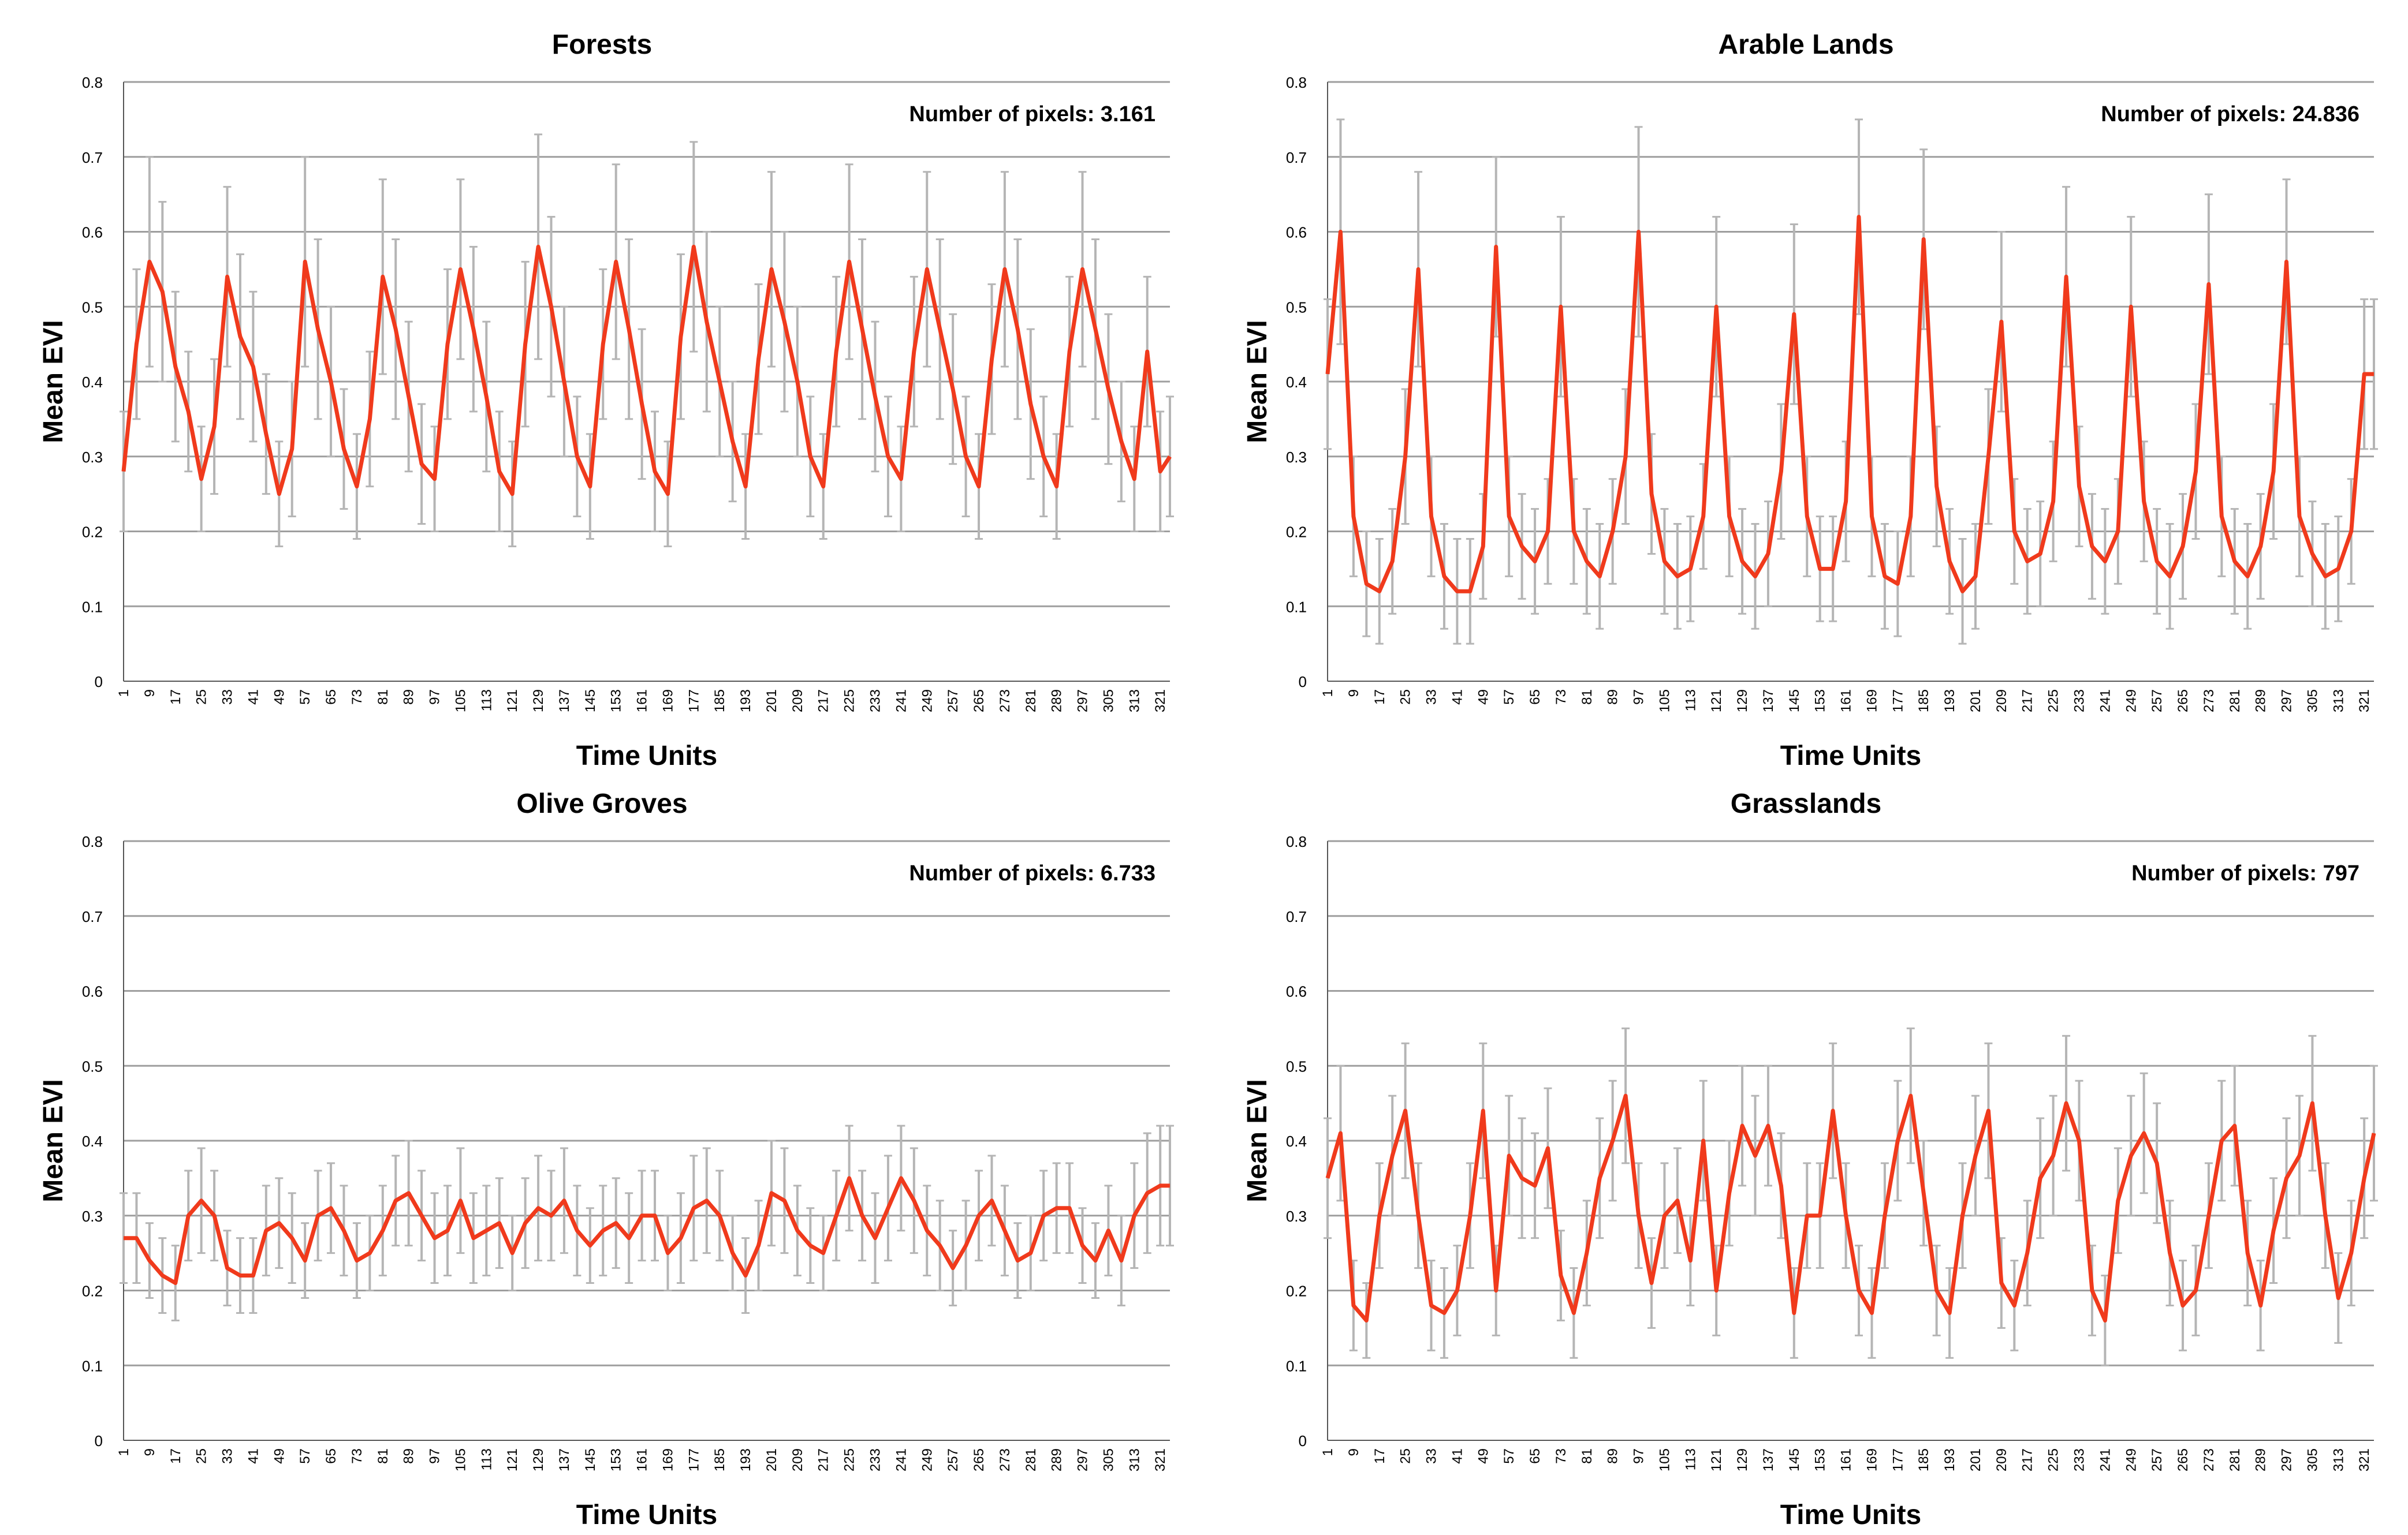  I want to click on x-tick-label: 305, so click(1108, 1459).